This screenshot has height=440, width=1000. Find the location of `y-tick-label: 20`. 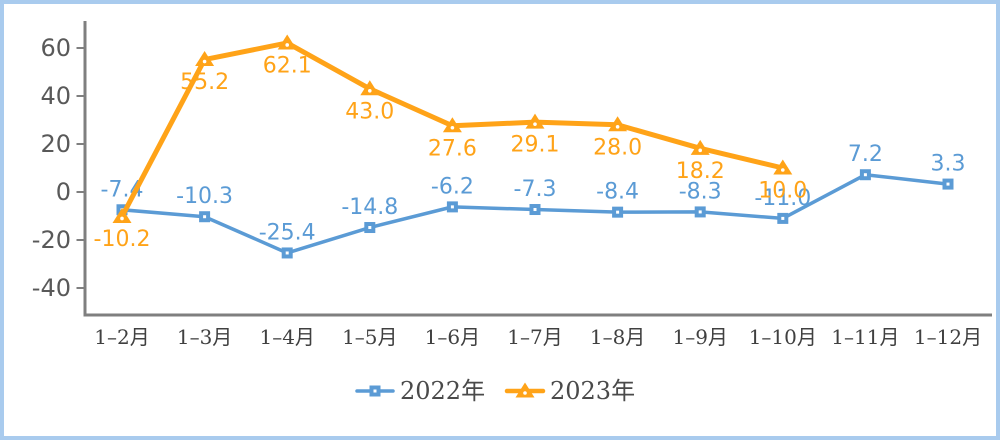

y-tick-label: 20 is located at coordinates (55, 144).